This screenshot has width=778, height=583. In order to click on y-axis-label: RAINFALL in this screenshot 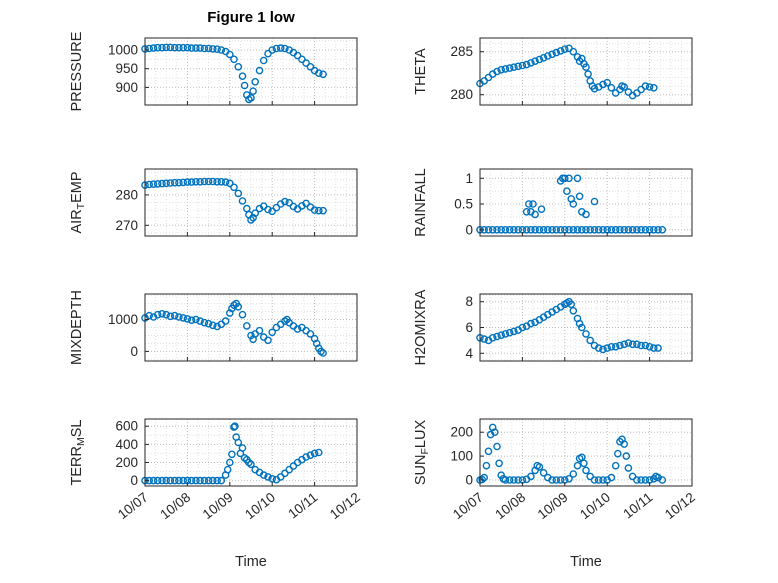, I will do `click(421, 202)`.